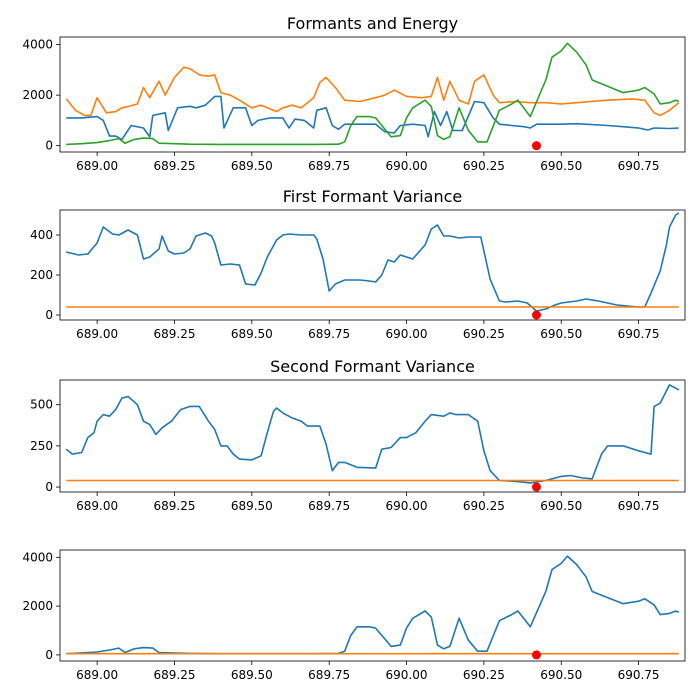 The height and width of the screenshot is (700, 700). Describe the element at coordinates (41, 275) in the screenshot. I see `y-tick-label: 200` at that location.